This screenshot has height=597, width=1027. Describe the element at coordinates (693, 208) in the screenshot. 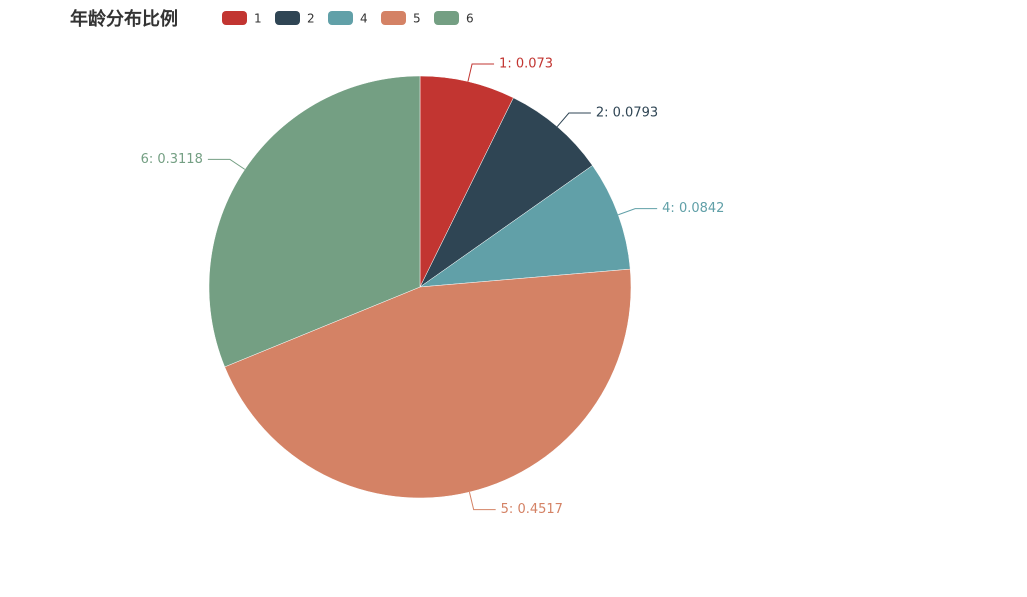

I see `data-label: 4: 0.0842` at that location.